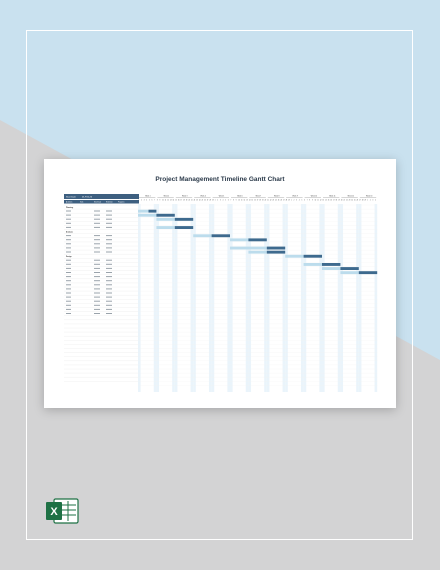  I want to click on start-date-header, so click(101, 196).